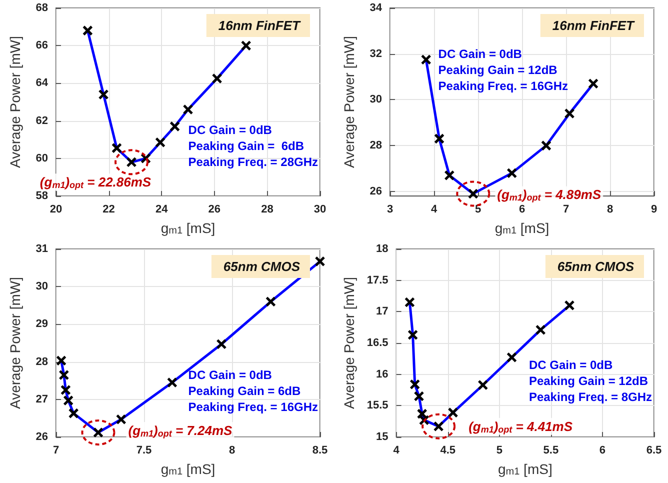  Describe the element at coordinates (144, 450) in the screenshot. I see `x-tick-label: 7.5` at that location.